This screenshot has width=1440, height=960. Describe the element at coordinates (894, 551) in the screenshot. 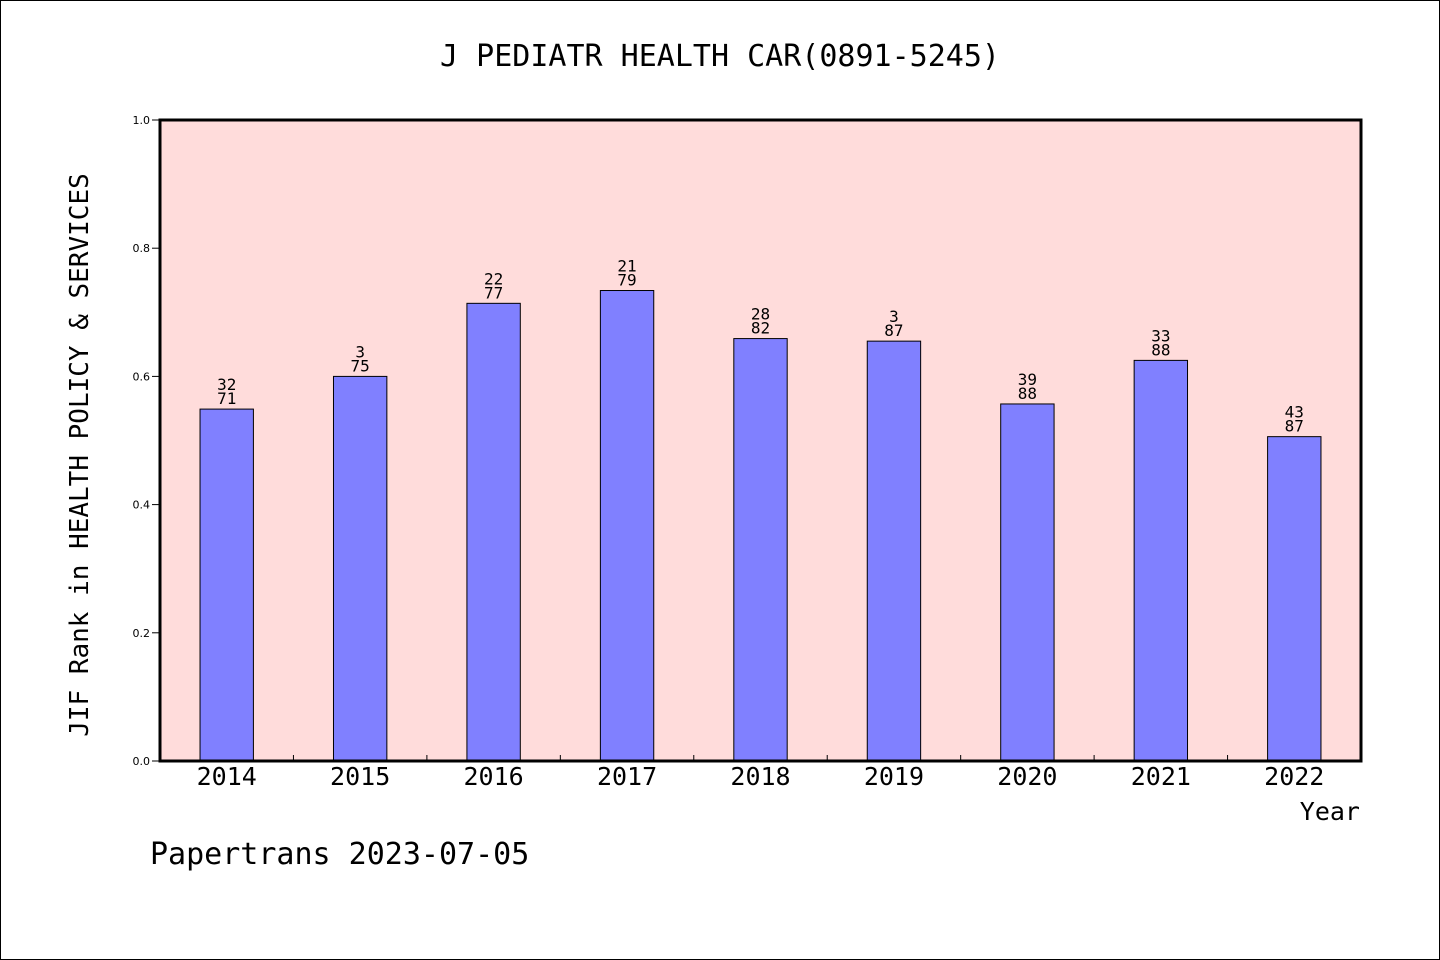

I see `bar-2019` at that location.